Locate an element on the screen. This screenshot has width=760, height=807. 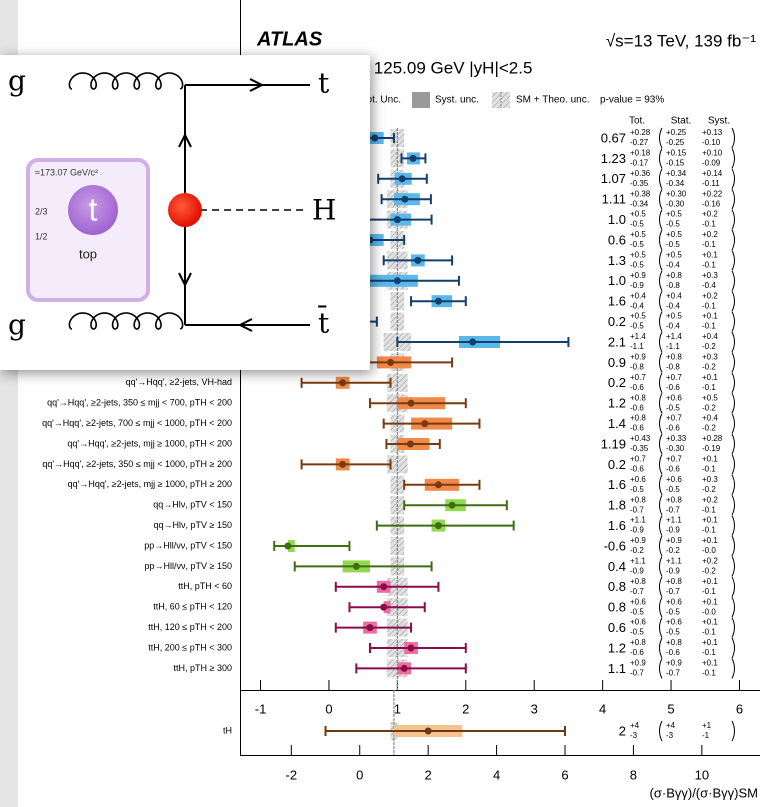
column-header: Stat. is located at coordinates (681, 121).